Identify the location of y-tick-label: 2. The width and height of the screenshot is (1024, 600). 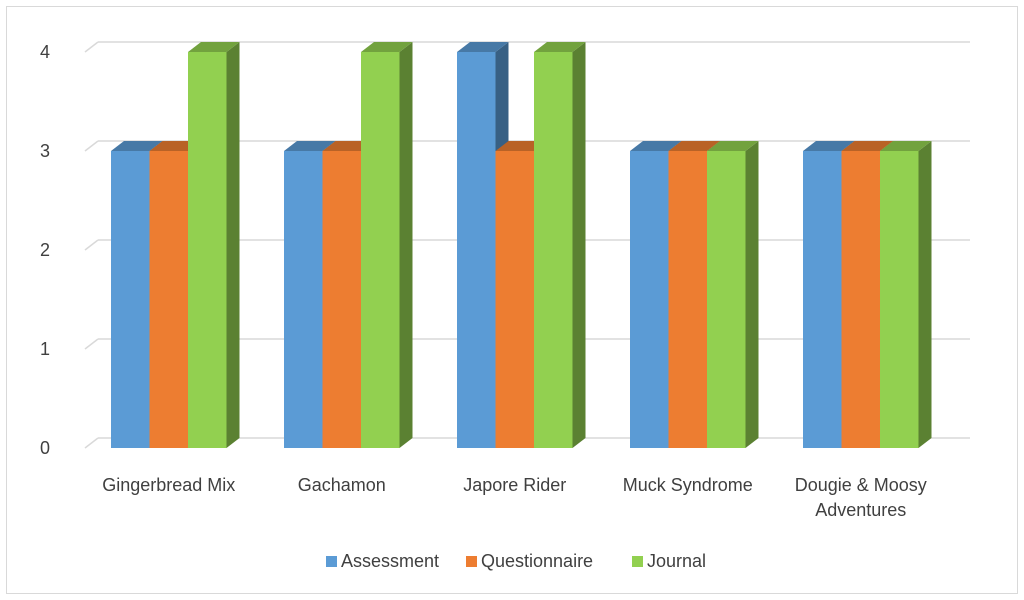
(45, 250).